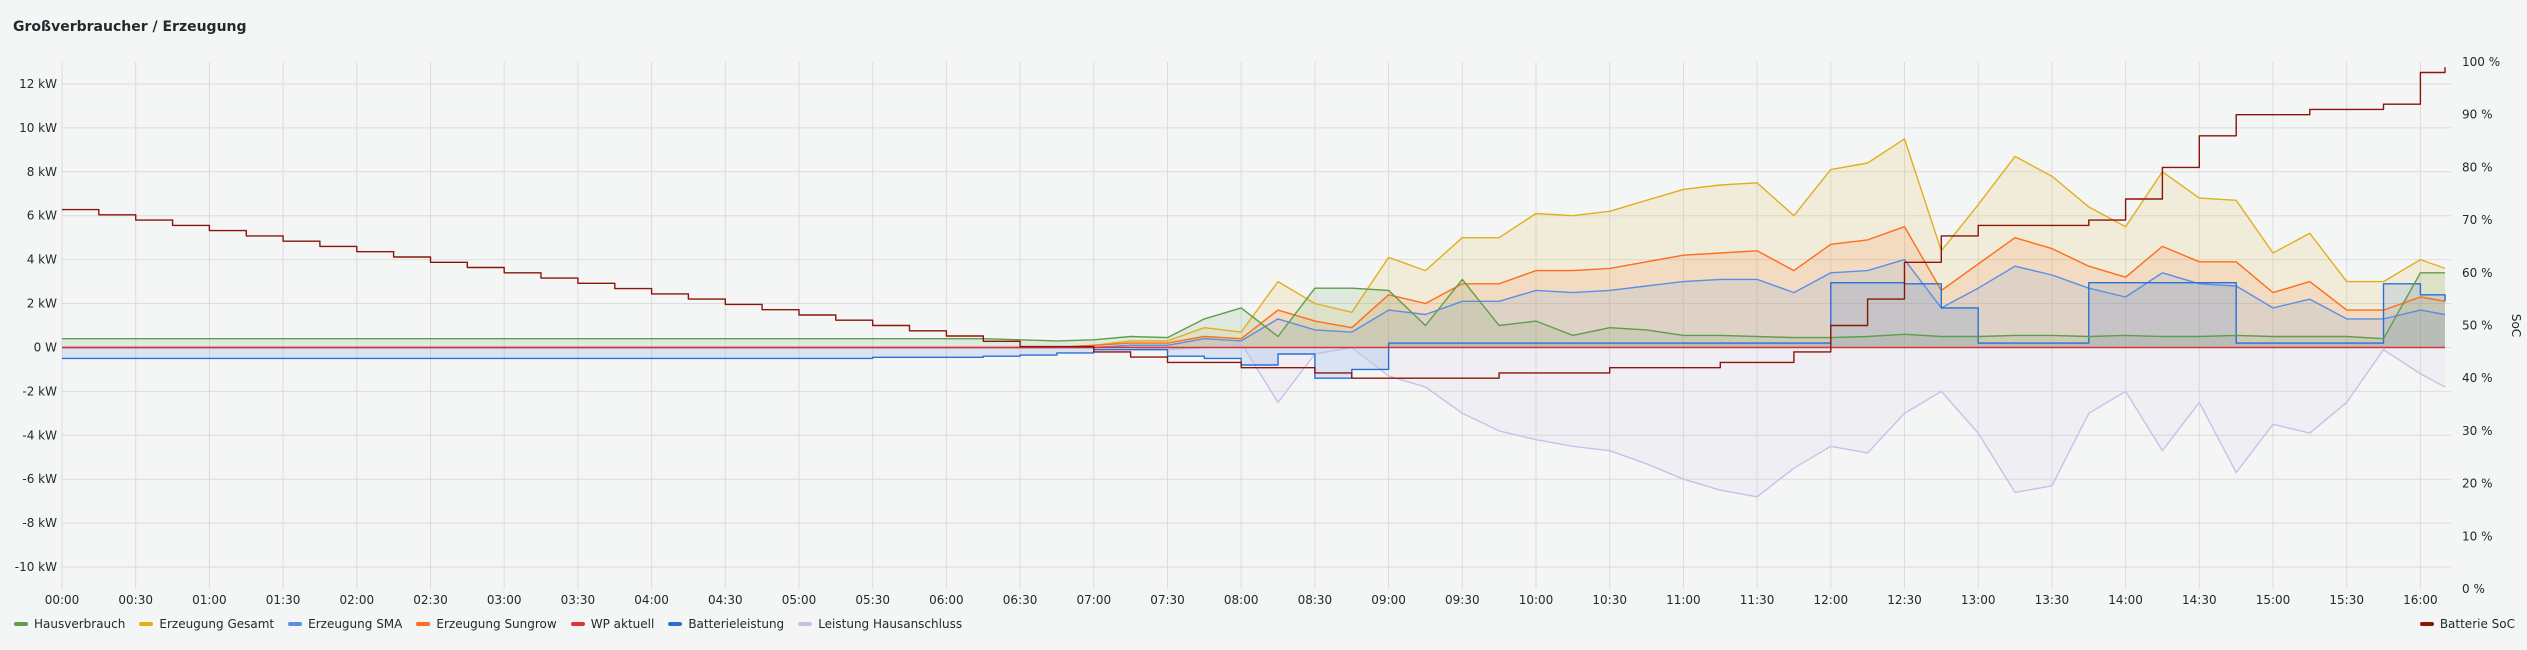 The width and height of the screenshot is (2527, 650). What do you see at coordinates (2477, 431) in the screenshot?
I see `y-right-tick-label: 30 %` at bounding box center [2477, 431].